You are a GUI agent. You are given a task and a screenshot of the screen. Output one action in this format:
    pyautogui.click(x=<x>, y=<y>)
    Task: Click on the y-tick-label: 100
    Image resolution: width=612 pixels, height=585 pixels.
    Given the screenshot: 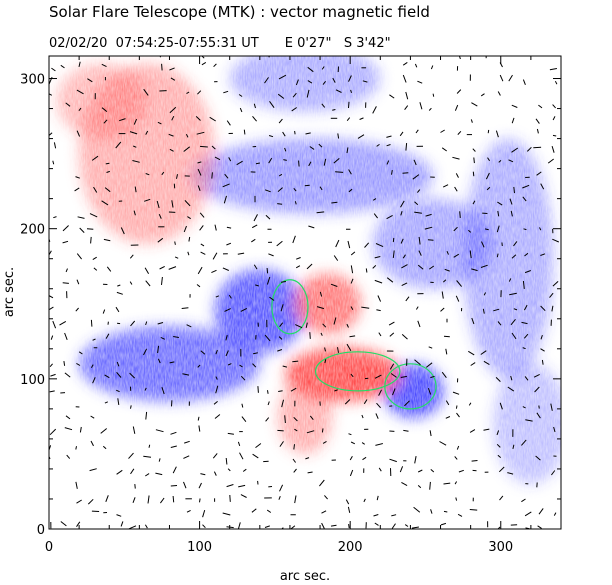 What is the action you would take?
    pyautogui.click(x=32, y=380)
    